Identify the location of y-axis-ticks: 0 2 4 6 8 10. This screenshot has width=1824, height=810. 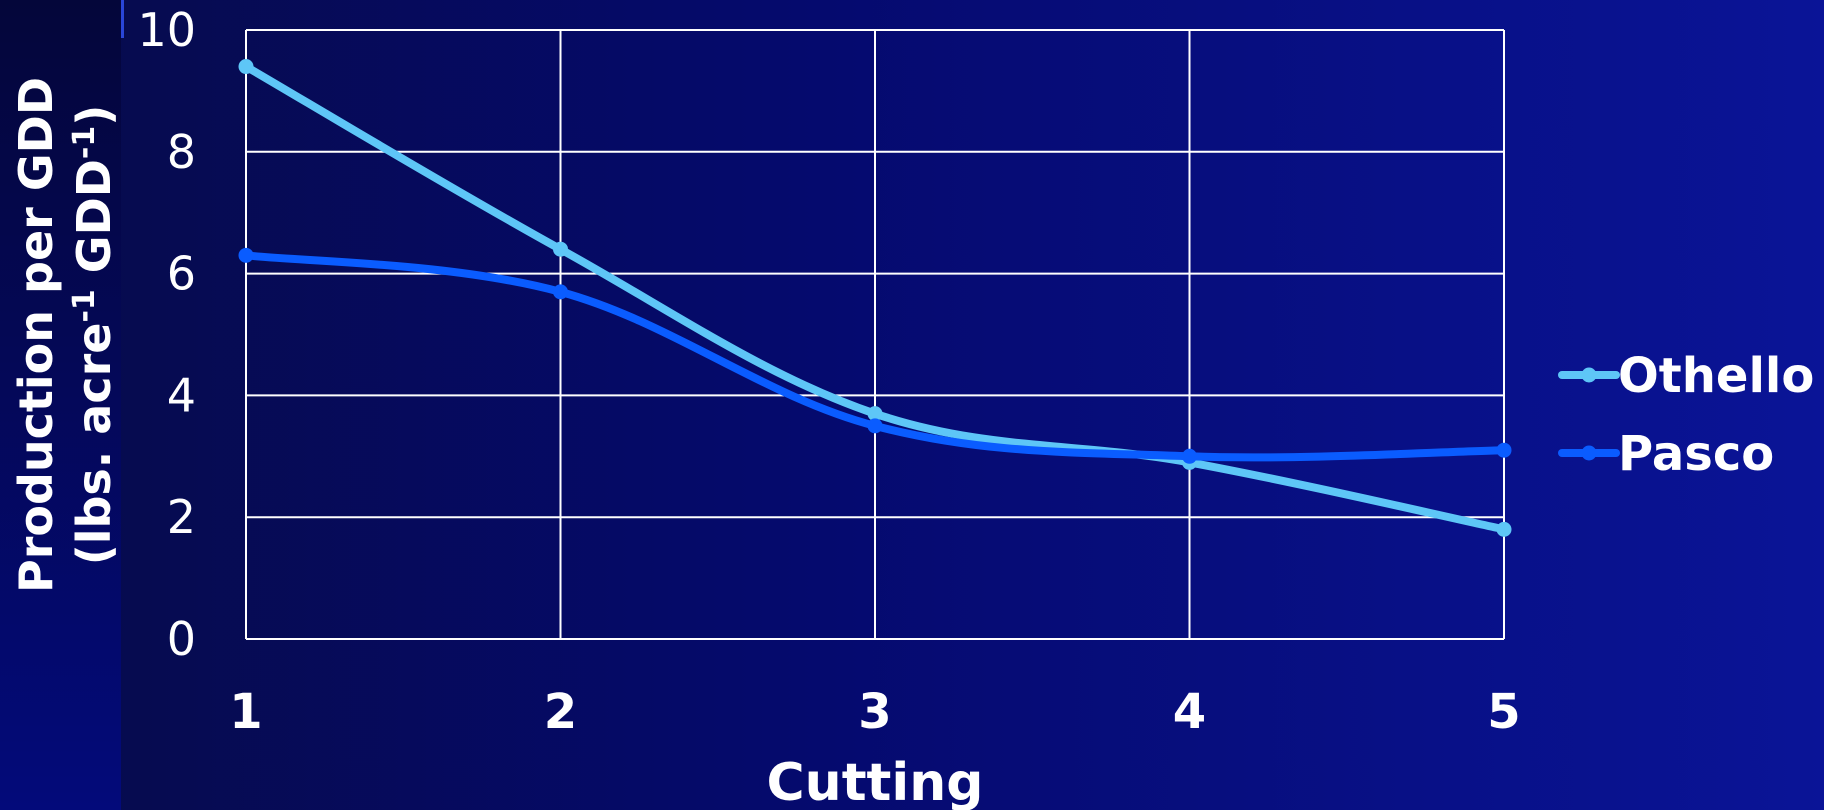
(166, 334).